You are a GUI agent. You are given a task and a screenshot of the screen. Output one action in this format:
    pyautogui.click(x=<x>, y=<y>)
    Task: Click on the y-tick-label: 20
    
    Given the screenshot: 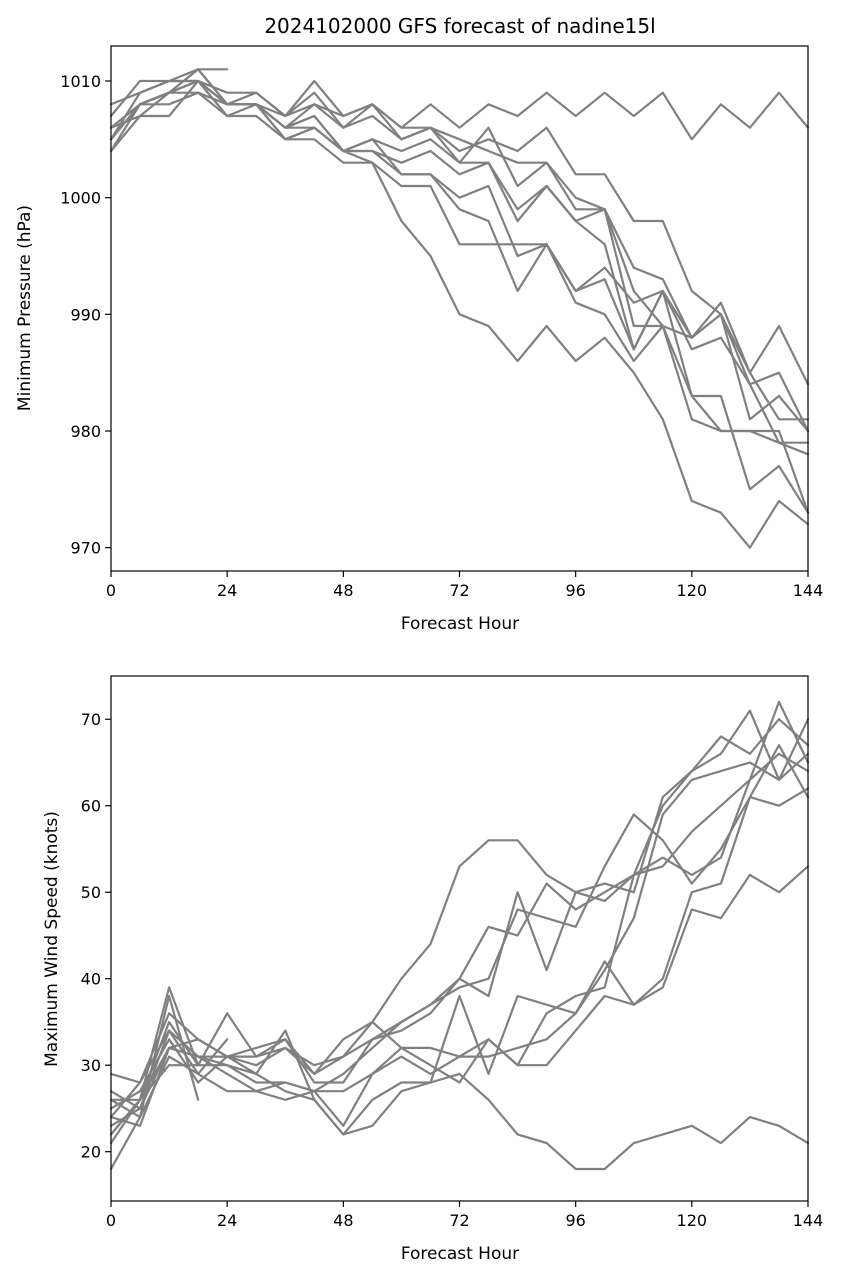 What is the action you would take?
    pyautogui.click(x=91, y=1152)
    